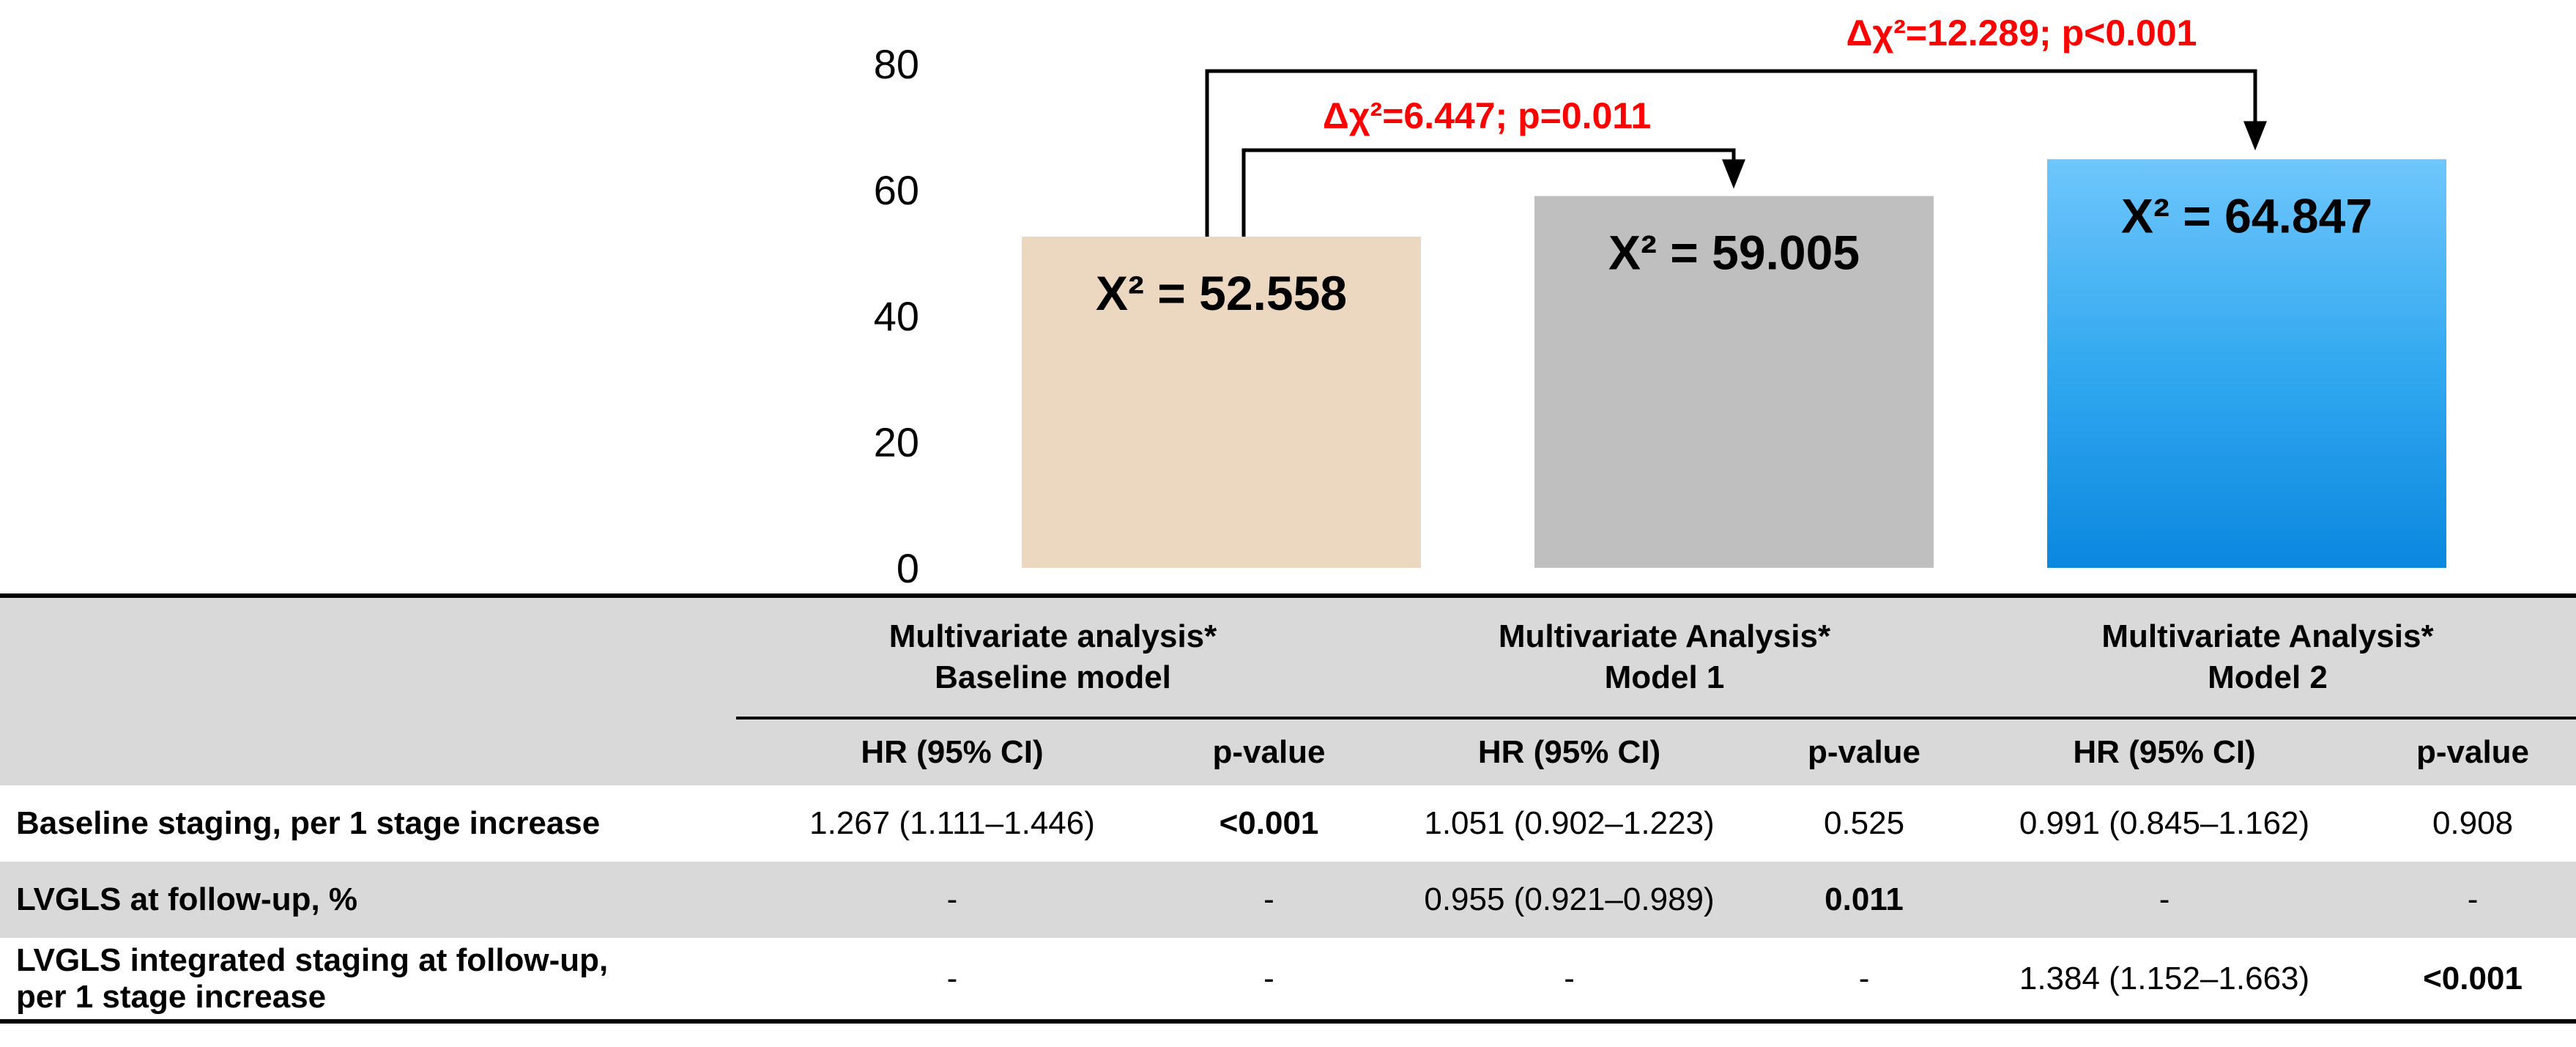 The width and height of the screenshot is (2576, 1047). What do you see at coordinates (368, 655) in the screenshot?
I see `table-corner` at bounding box center [368, 655].